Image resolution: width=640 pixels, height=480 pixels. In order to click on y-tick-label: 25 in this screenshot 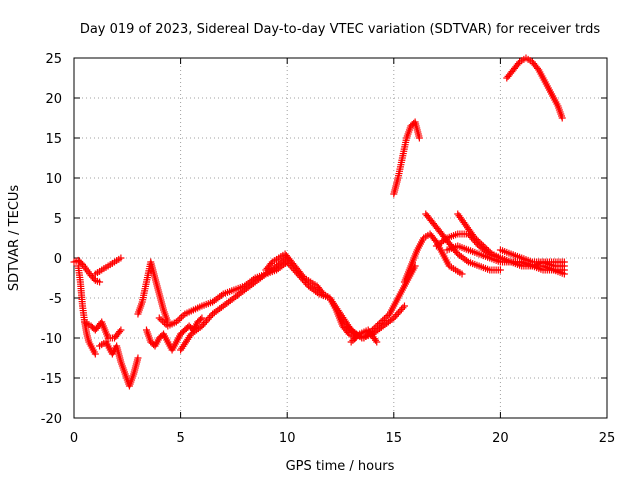, I will do `click(53, 59)`.